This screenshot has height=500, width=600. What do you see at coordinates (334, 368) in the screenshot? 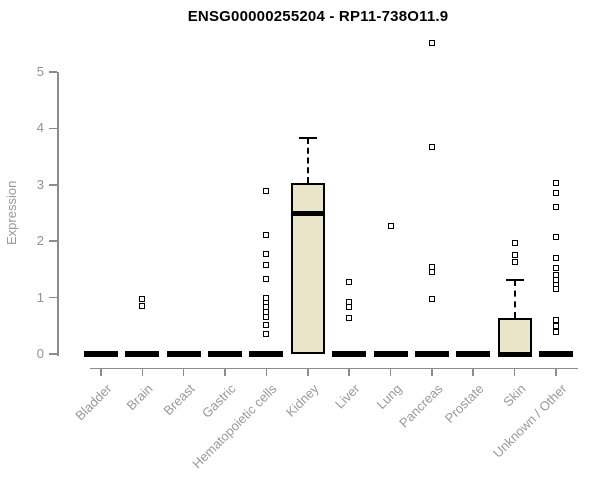
I see `x-axis-line` at bounding box center [334, 368].